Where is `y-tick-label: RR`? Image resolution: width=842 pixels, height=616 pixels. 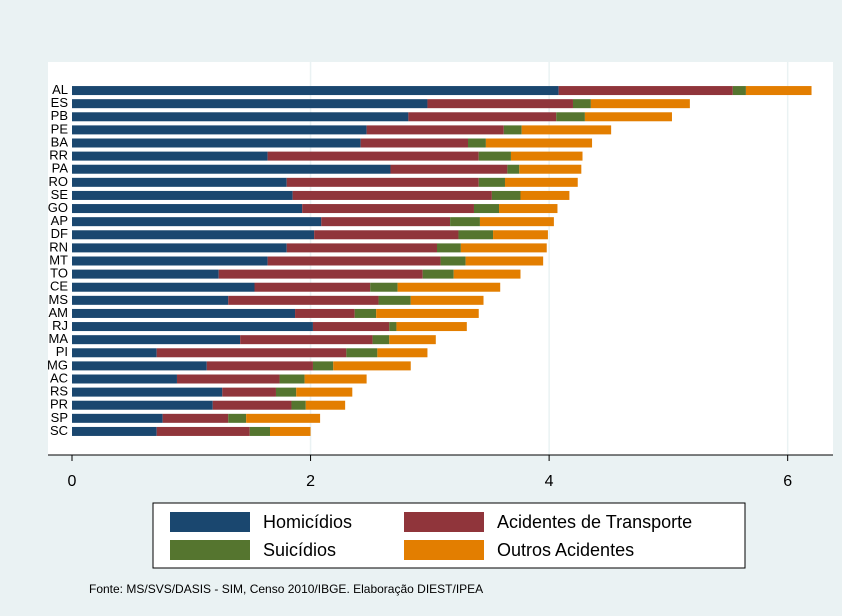
y-tick-label: RR is located at coordinates (58, 155).